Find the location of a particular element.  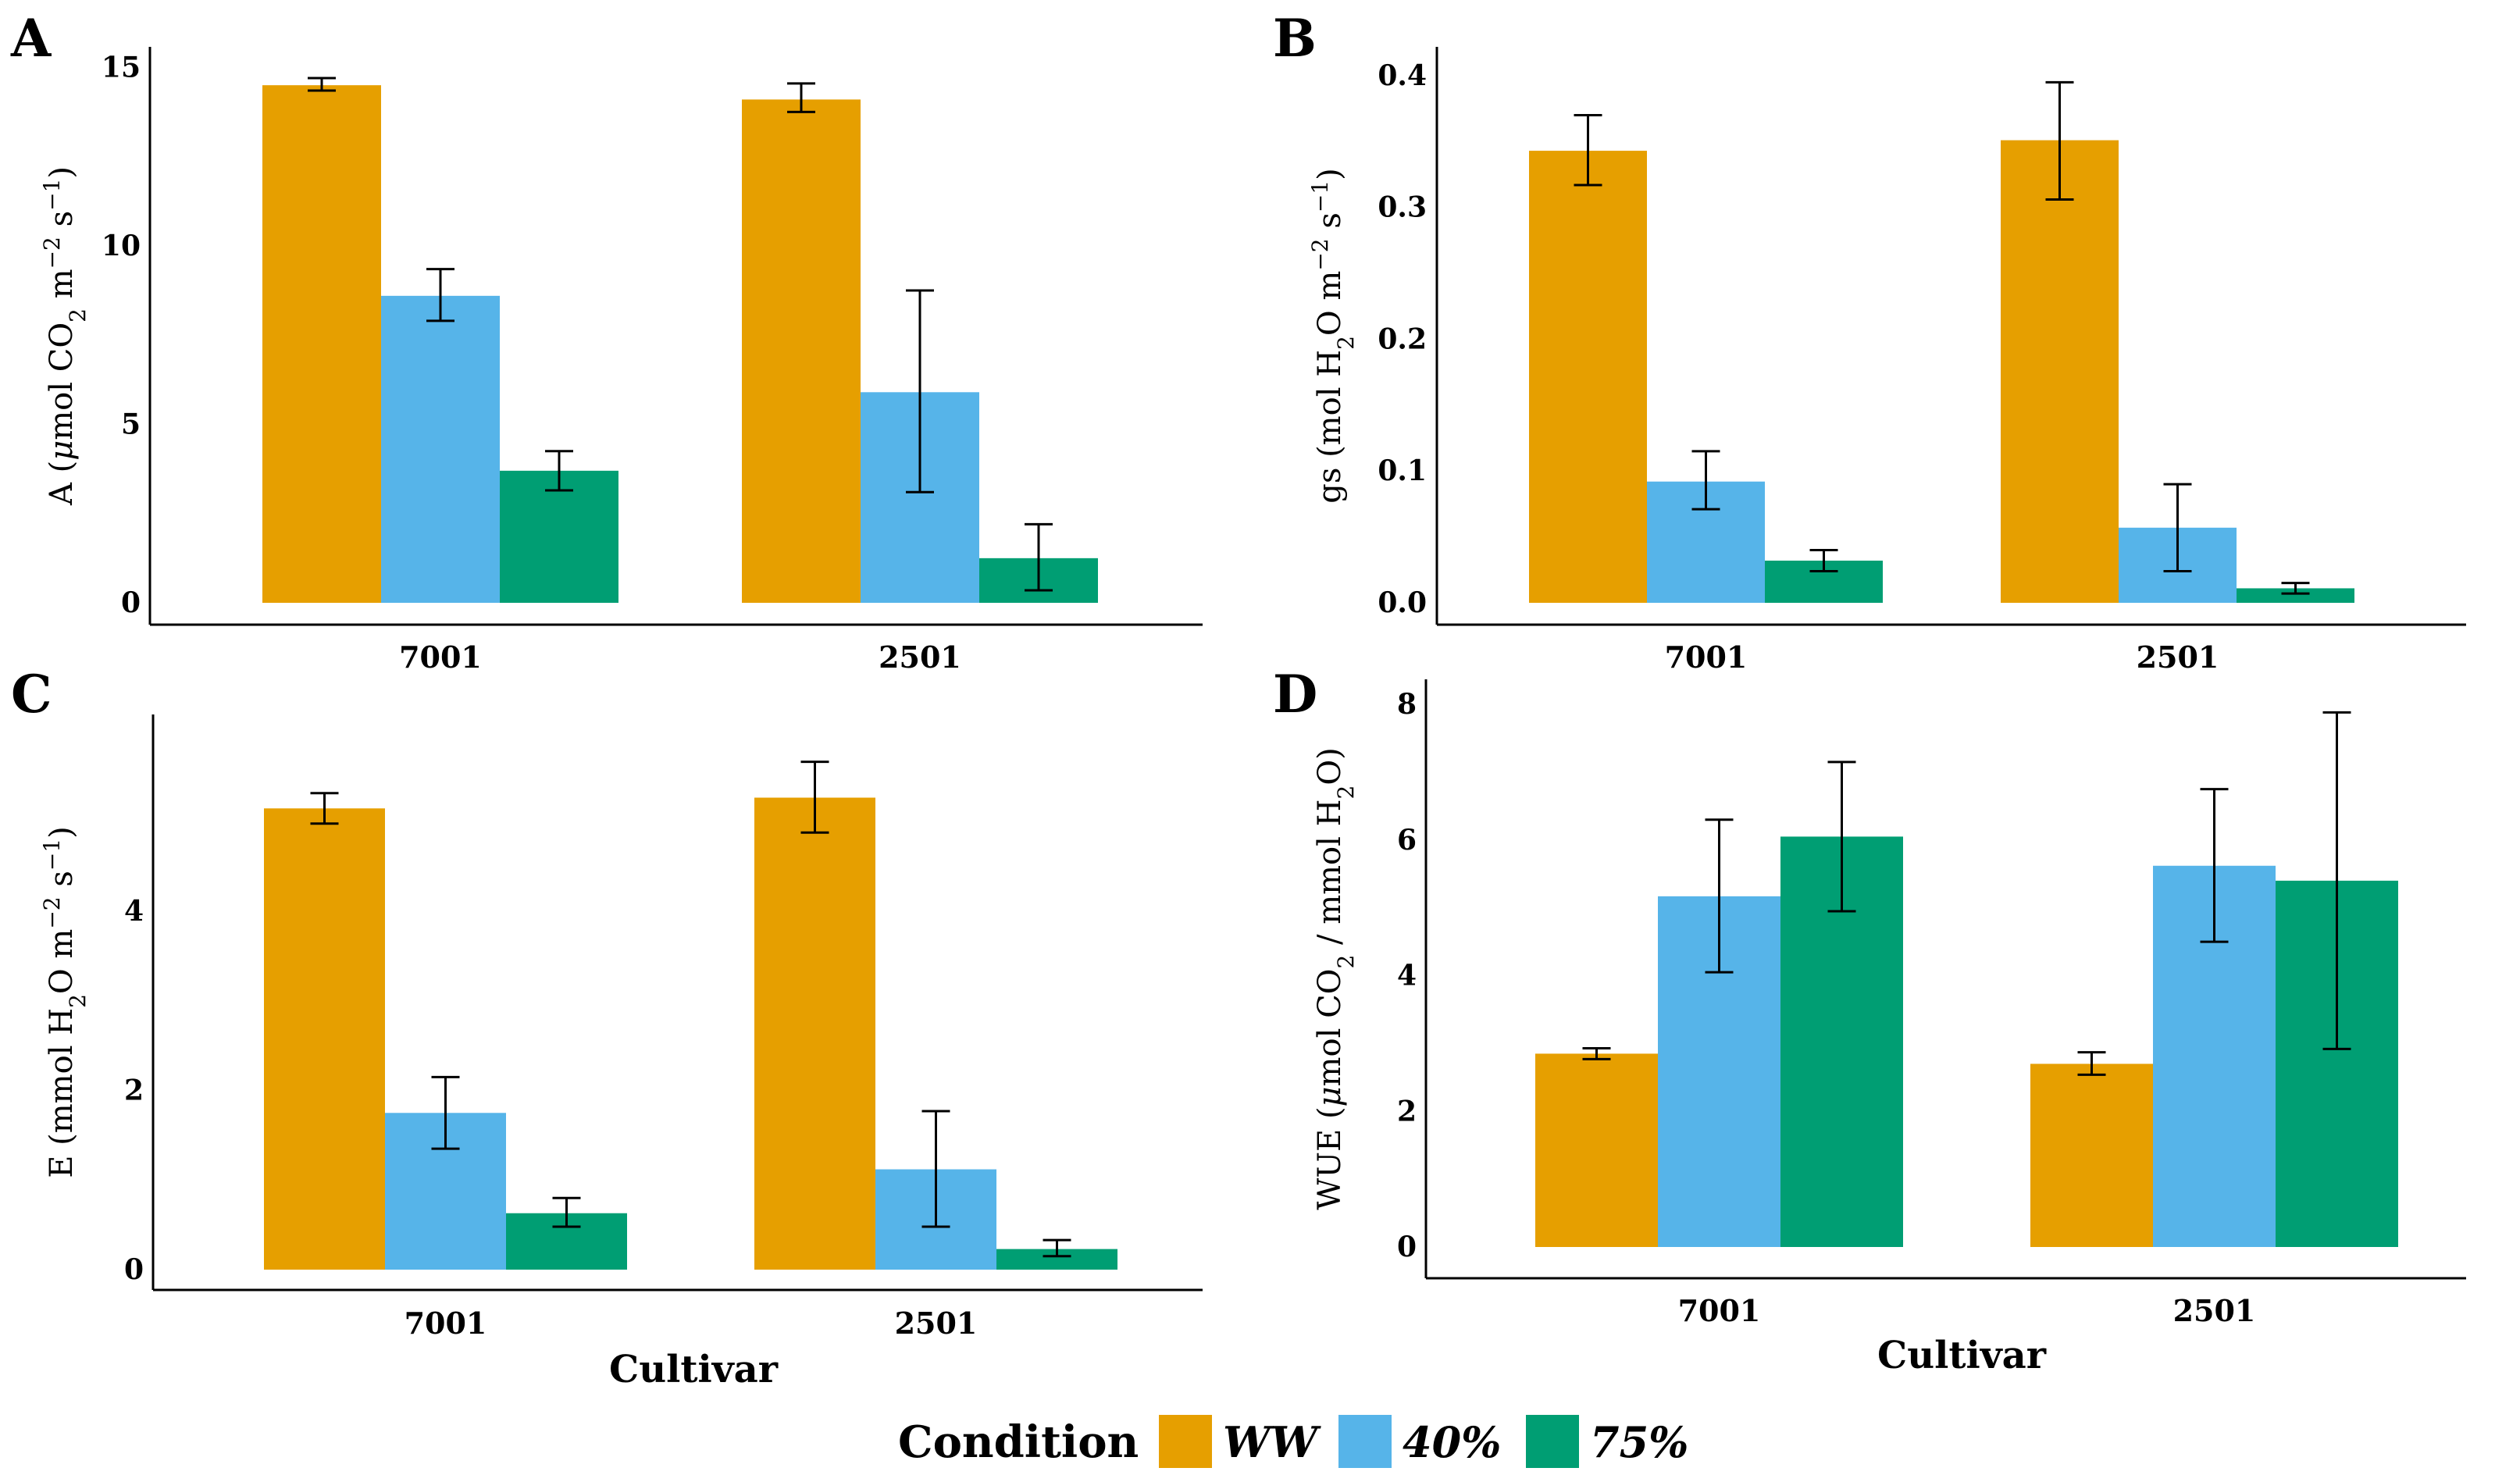

y-tick-label: 0.0 is located at coordinates (1402, 602).